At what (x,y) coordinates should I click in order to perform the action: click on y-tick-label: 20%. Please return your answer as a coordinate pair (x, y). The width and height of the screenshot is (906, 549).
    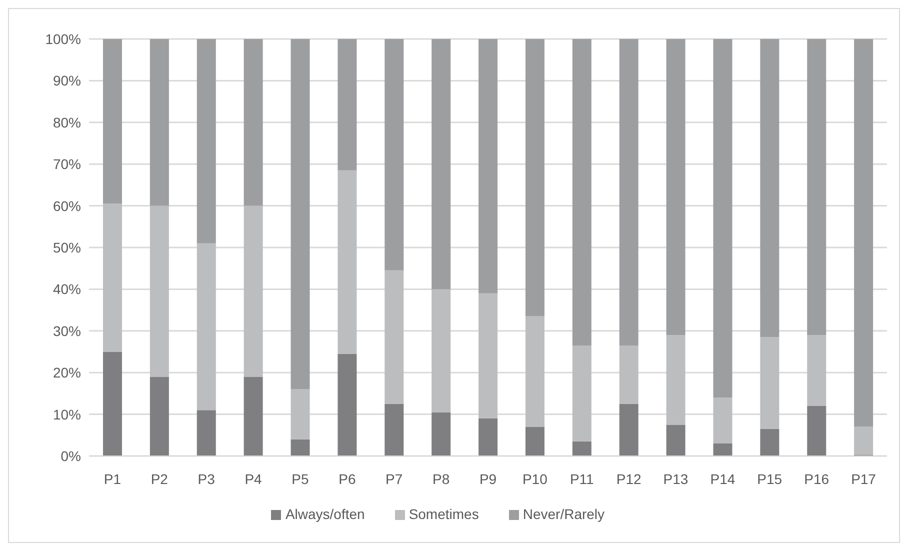
    Looking at the image, I should click on (66, 372).